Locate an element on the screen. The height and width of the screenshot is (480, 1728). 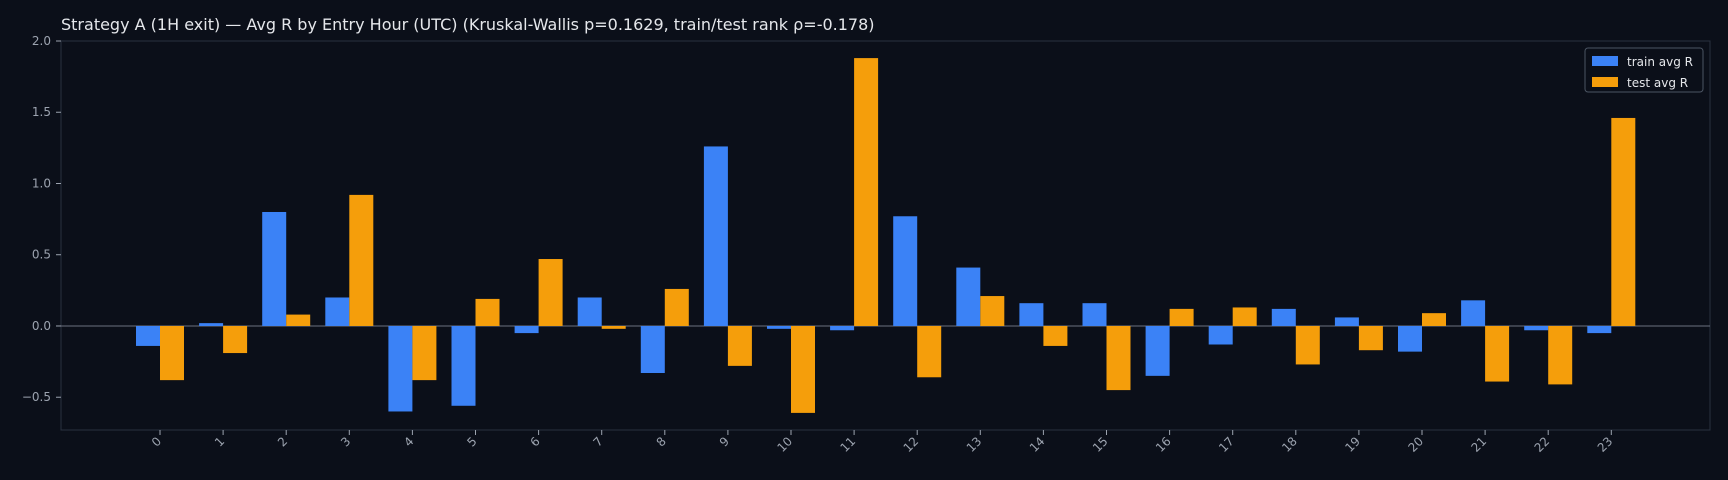
y-tick-label: 0.5 is located at coordinates (41, 255).